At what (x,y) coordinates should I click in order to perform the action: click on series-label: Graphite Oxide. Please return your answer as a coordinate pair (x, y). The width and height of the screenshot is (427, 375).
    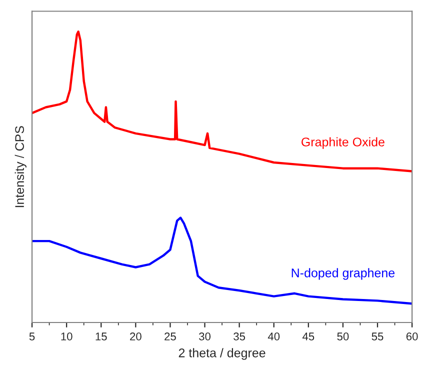
    Looking at the image, I should click on (343, 143).